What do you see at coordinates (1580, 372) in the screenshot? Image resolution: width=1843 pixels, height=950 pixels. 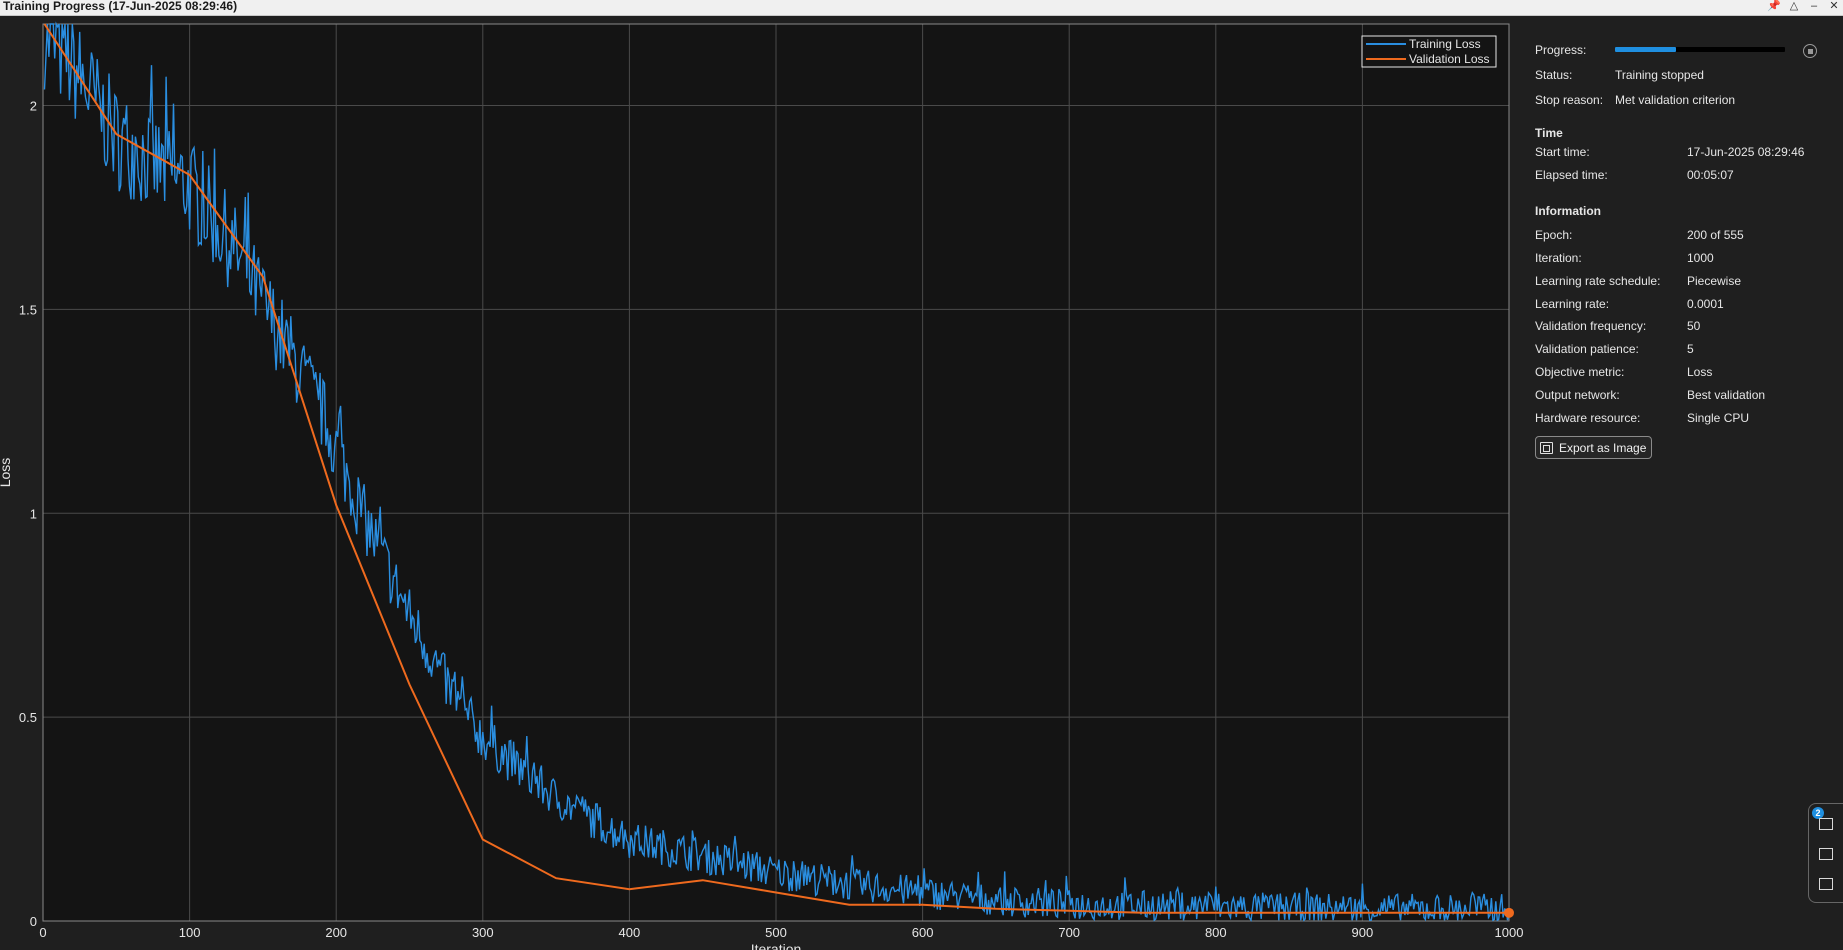 I see `info-label: Objective metric:` at bounding box center [1580, 372].